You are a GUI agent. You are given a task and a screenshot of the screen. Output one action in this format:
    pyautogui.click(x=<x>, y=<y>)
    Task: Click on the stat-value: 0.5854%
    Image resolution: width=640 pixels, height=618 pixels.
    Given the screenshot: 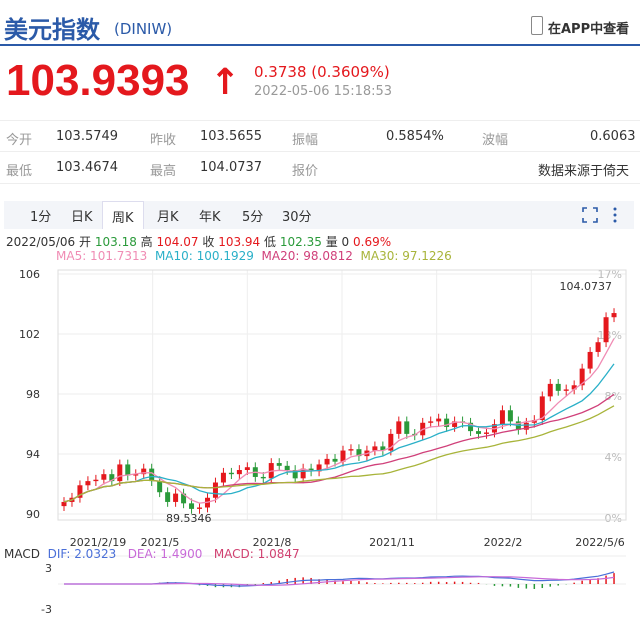 What is the action you would take?
    pyautogui.click(x=415, y=136)
    